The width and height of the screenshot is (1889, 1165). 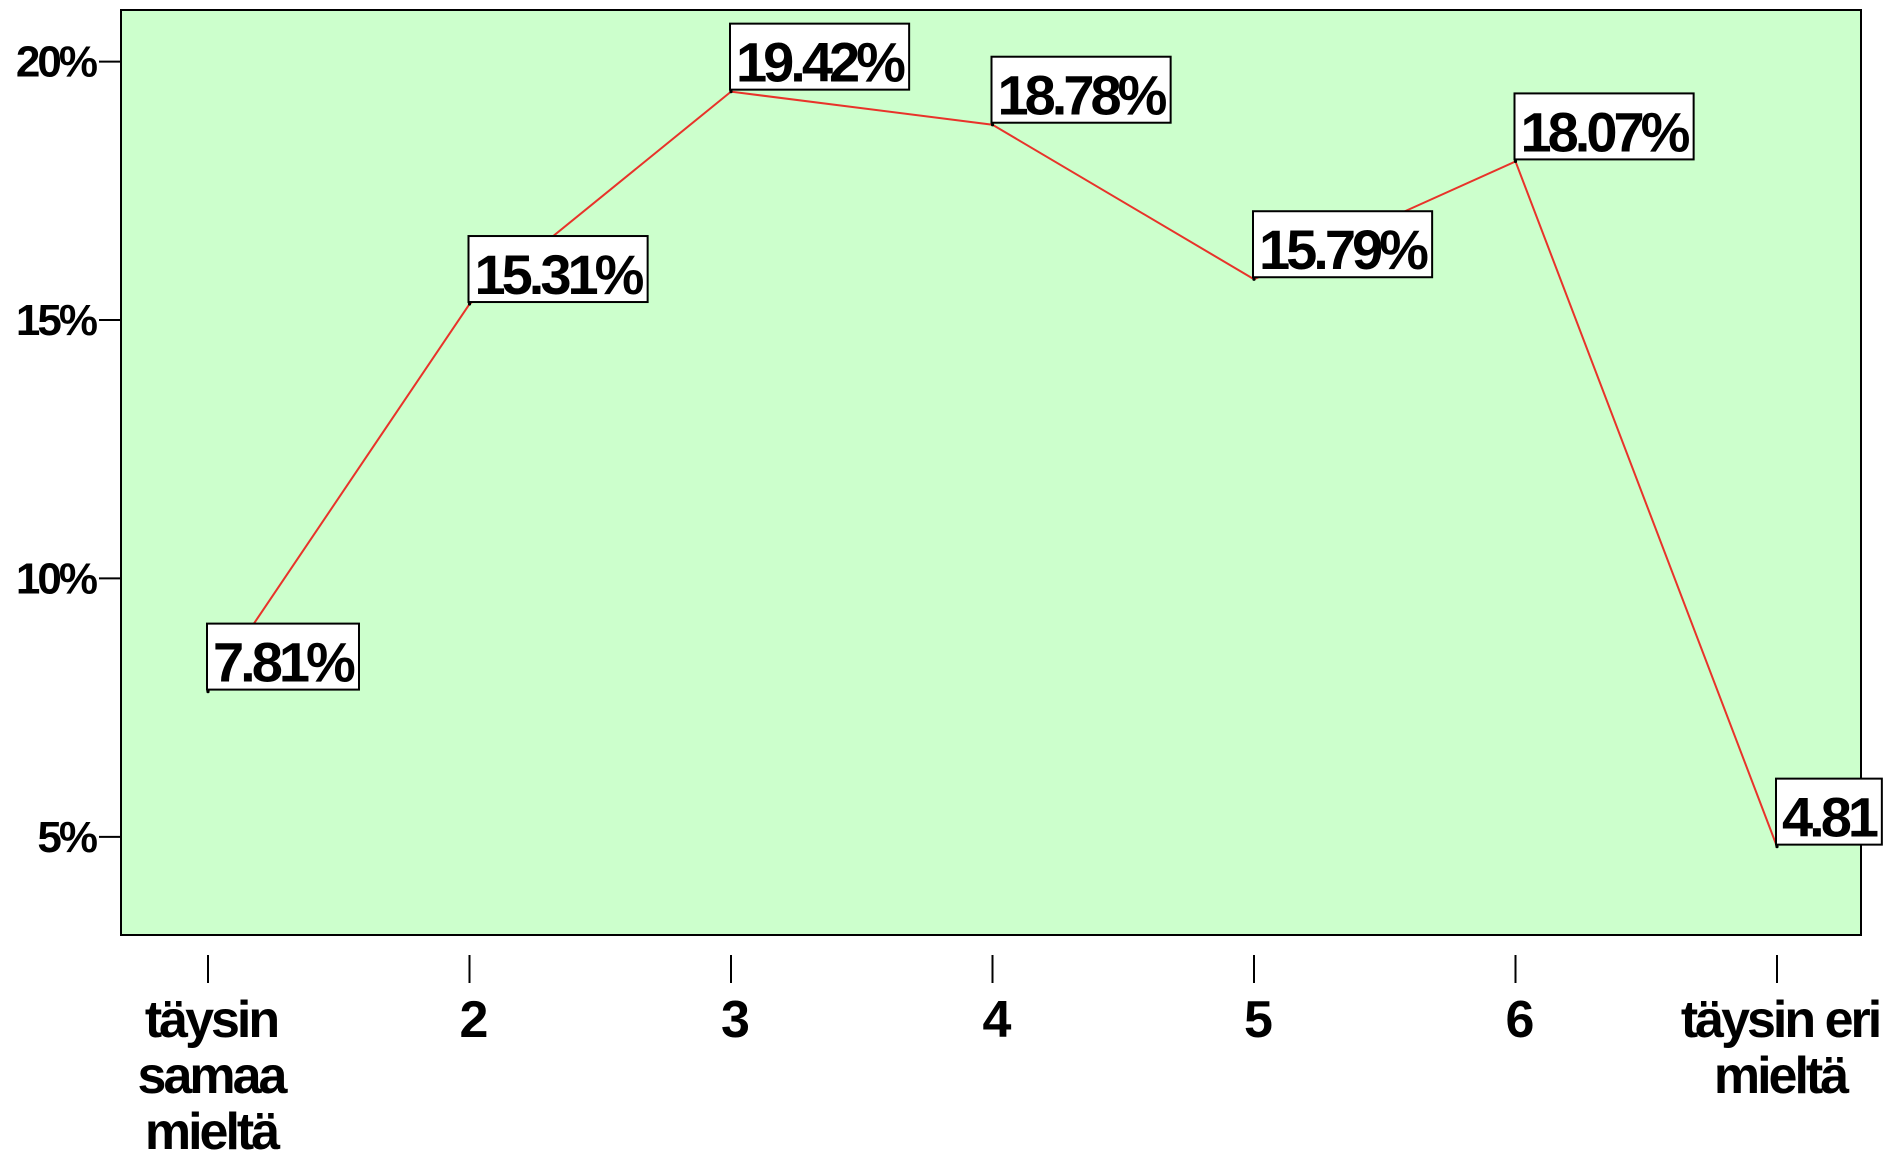 I want to click on data-label-text: 15.79%, so click(x=1343, y=249).